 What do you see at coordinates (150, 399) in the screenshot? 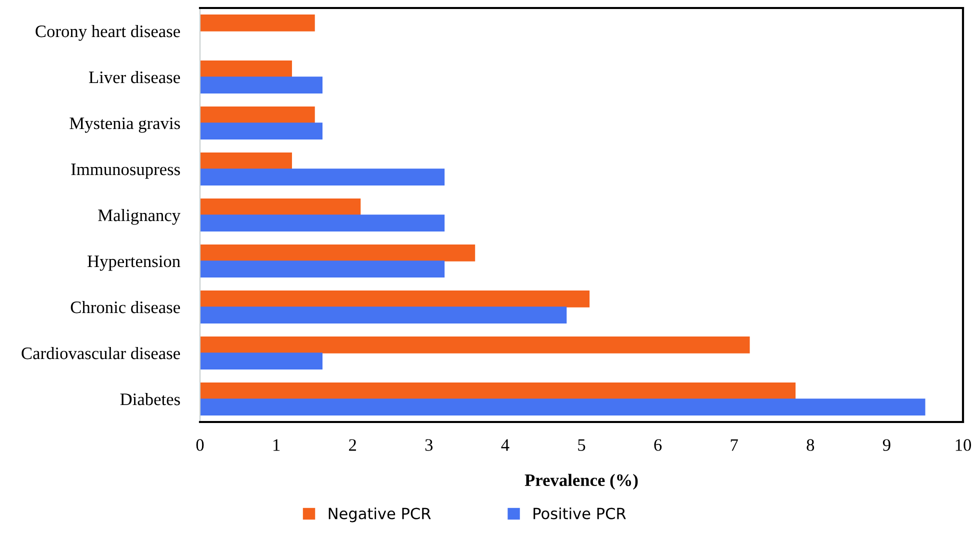
I see `y-tick-label: Diabetes` at bounding box center [150, 399].